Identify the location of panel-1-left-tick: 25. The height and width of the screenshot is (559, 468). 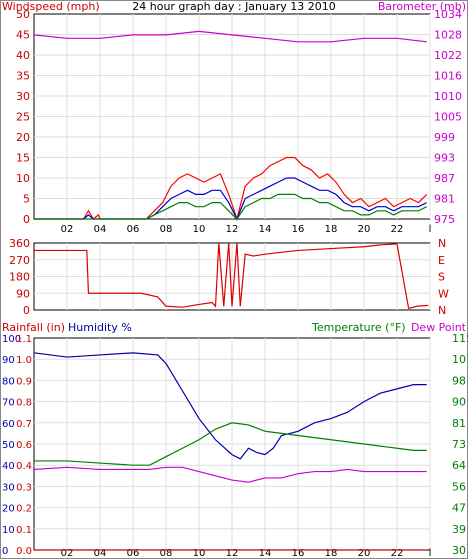
(23, 117).